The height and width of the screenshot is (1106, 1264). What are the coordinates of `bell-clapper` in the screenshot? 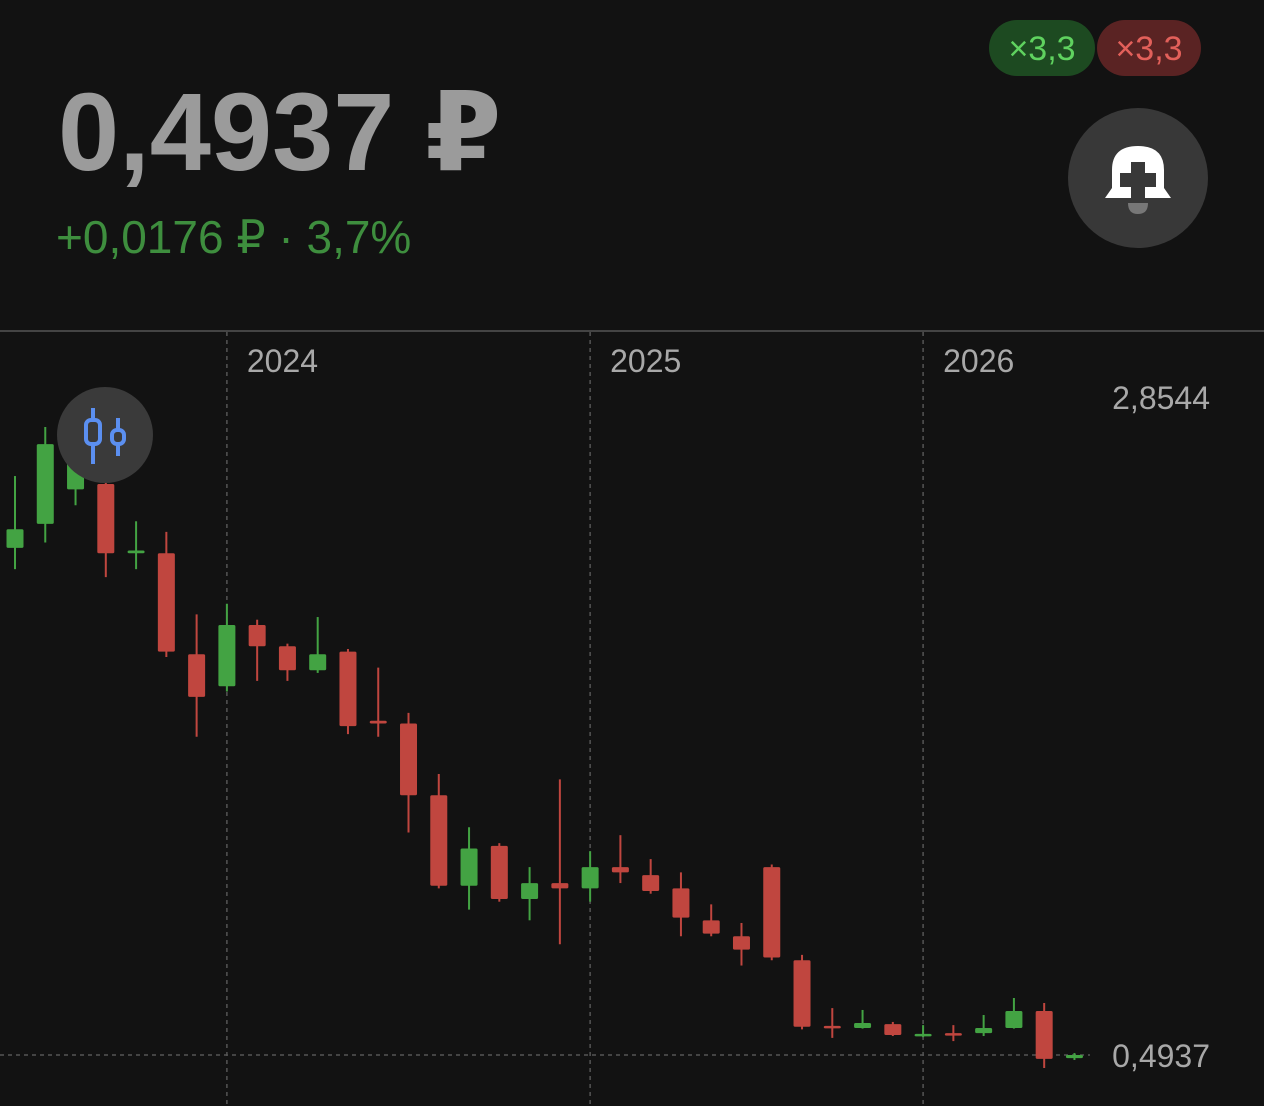 It's located at (1138, 208).